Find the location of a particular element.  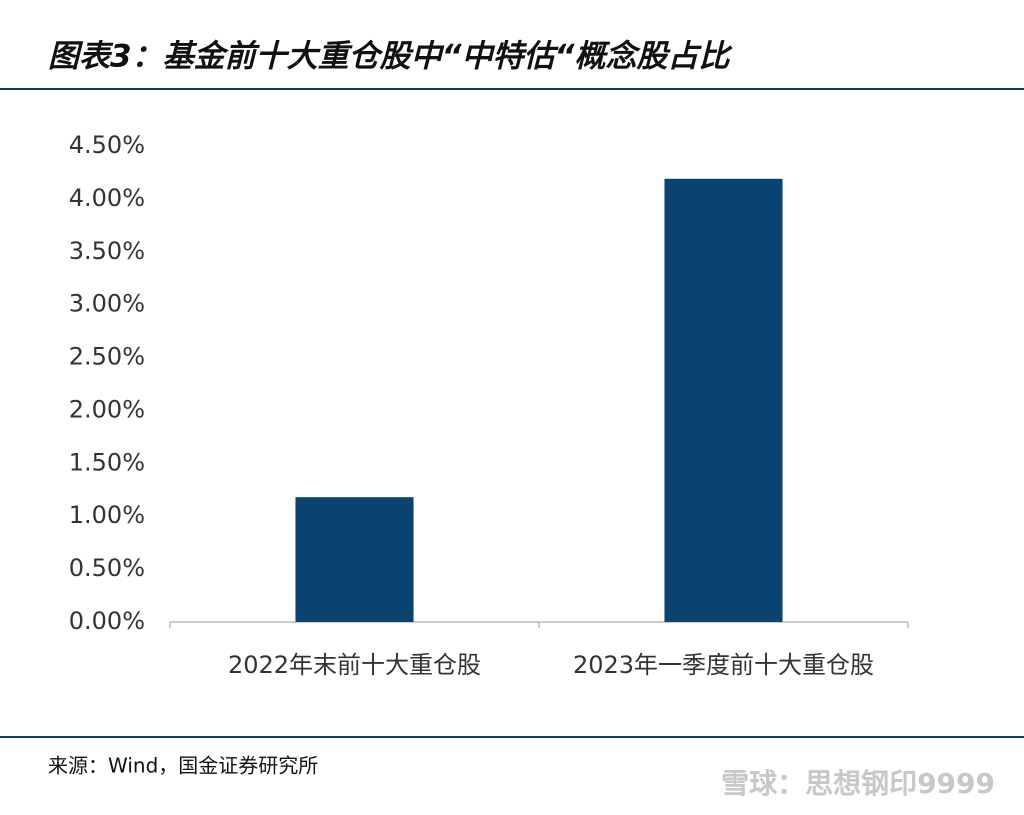

y-tick-label: 0.00% is located at coordinates (107, 621).